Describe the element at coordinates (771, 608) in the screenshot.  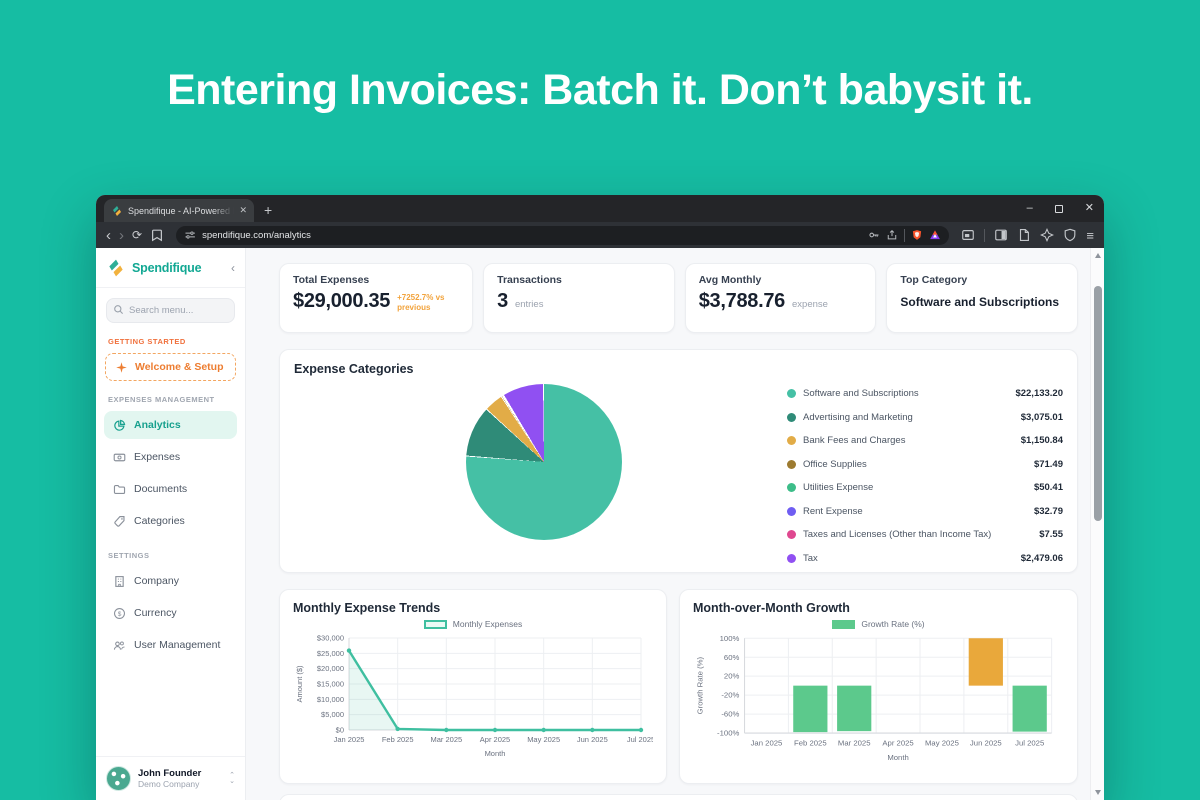
I see `card-title: Month-over-Month Growth` at that location.